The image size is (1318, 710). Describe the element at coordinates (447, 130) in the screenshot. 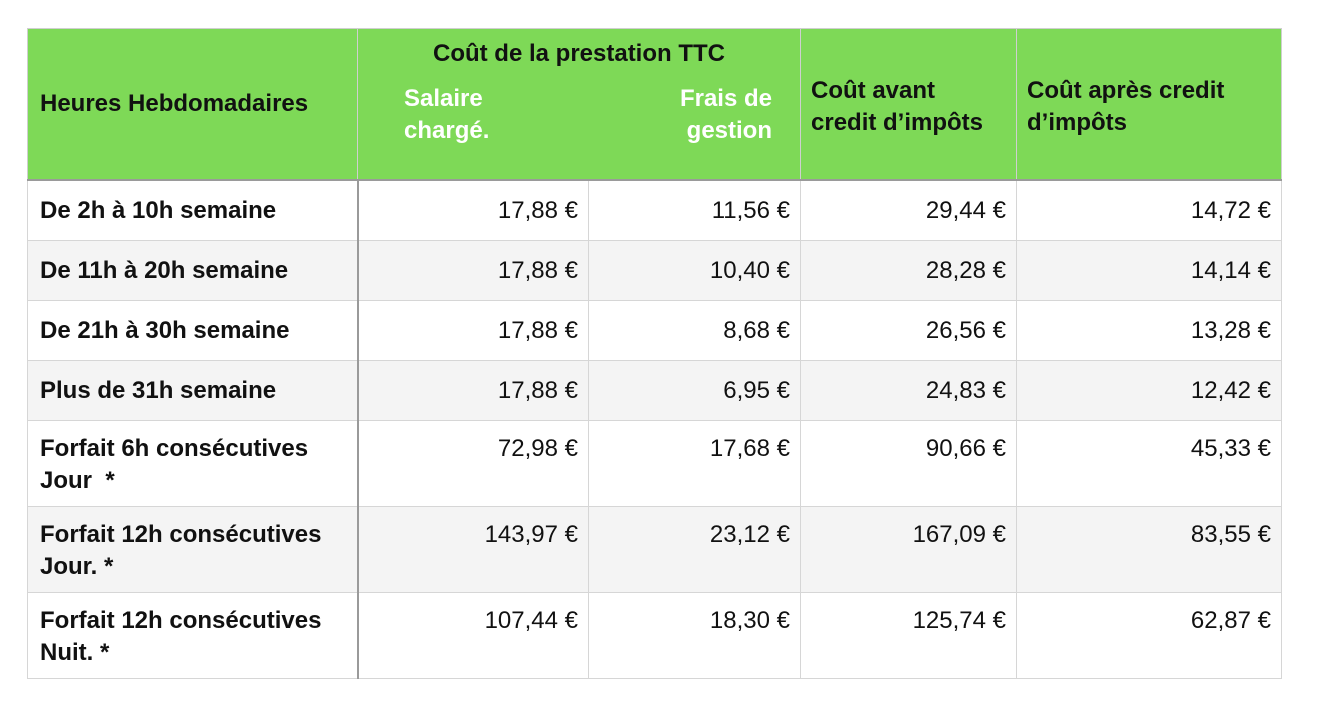

I see `header-salaire-line2: chargé.` at that location.